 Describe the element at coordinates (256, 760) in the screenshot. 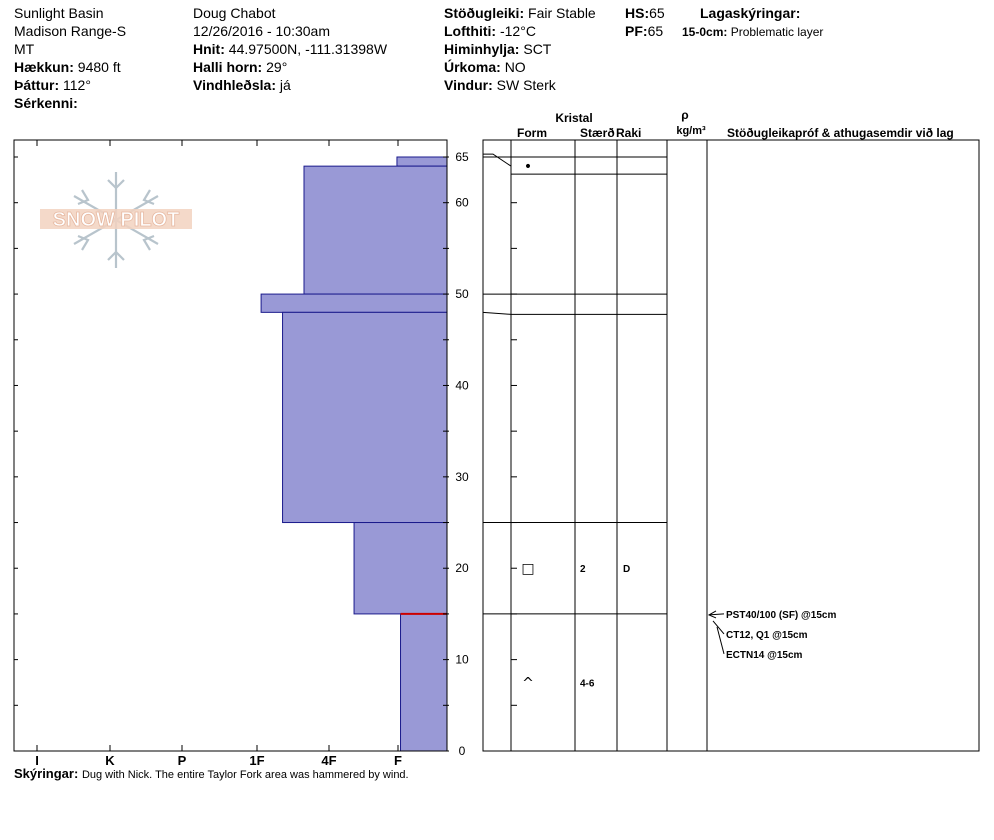

I see `x-tick-label: 1F` at that location.